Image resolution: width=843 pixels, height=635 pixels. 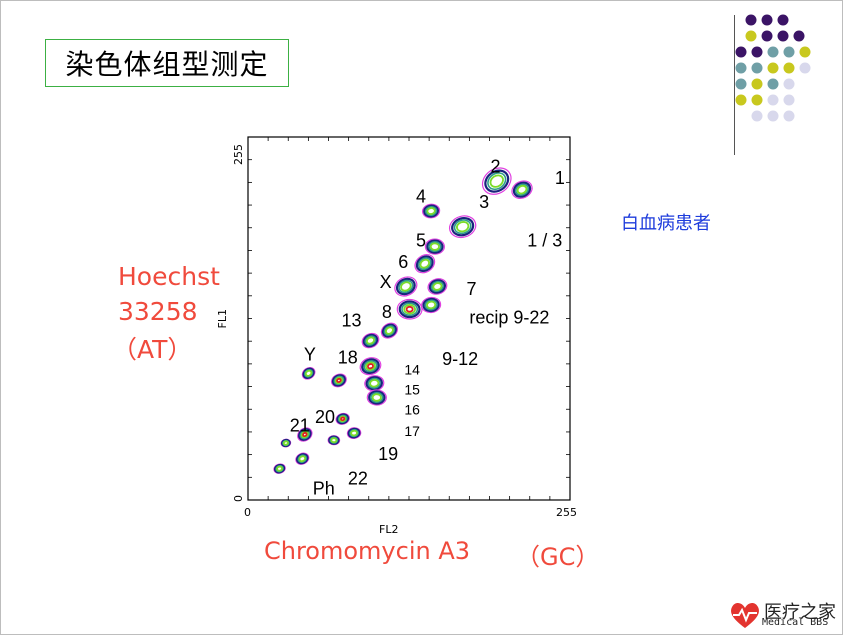 I want to click on decorative-divider, so click(x=734, y=85).